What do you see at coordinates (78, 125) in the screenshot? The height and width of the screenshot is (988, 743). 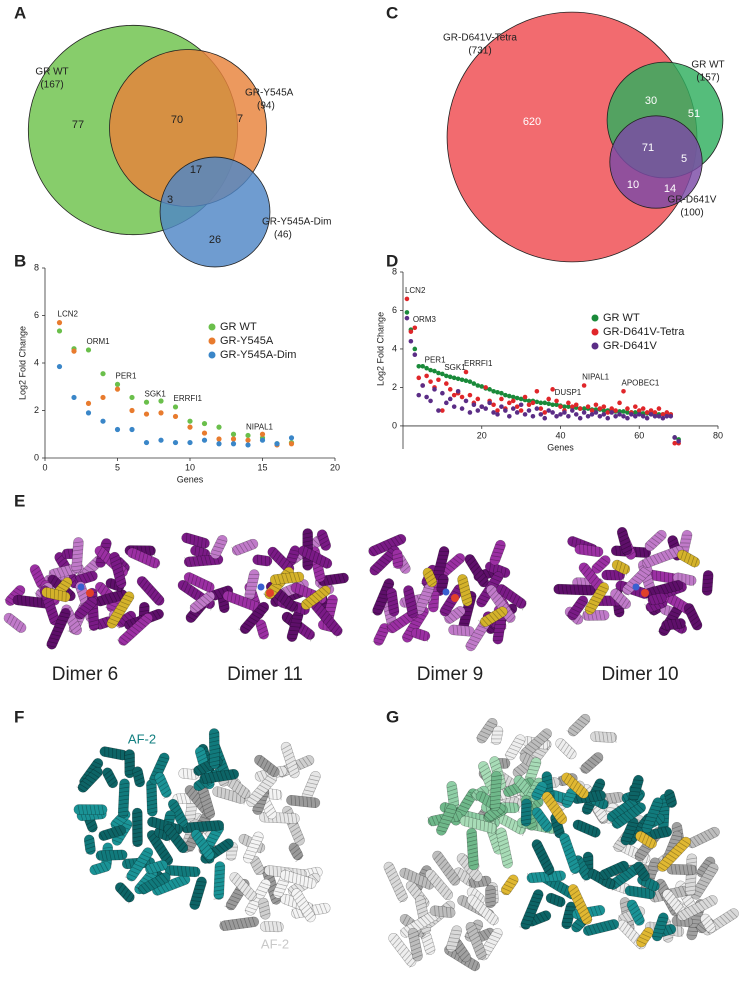 I see `region-count: 77` at bounding box center [78, 125].